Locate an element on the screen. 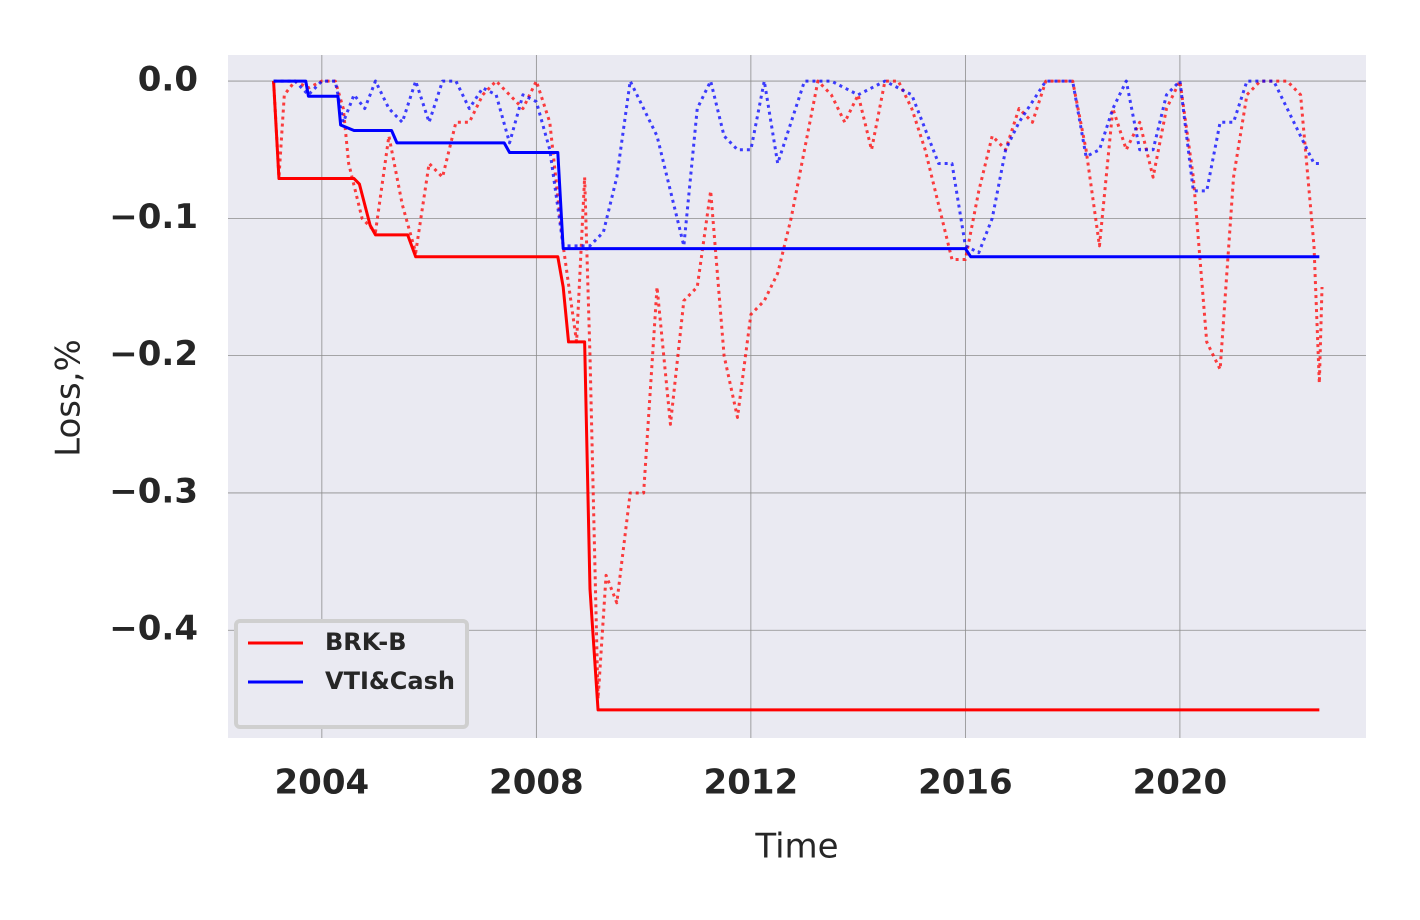 The width and height of the screenshot is (1420, 920). y-axis-label: Loss,% is located at coordinates (69, 398).